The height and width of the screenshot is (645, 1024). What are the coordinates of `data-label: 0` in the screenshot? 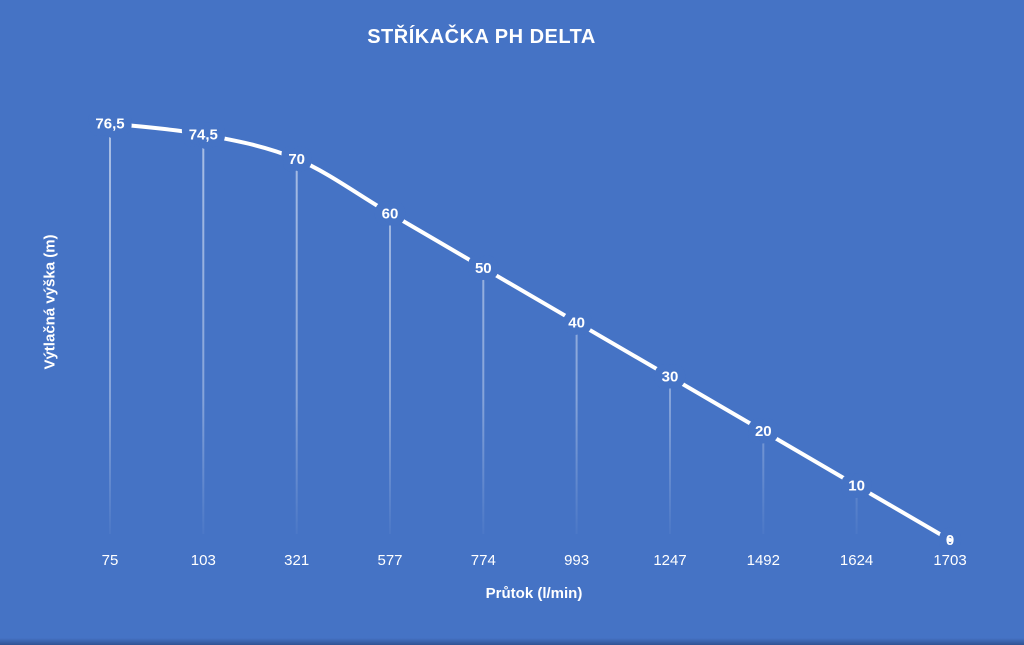 It's located at (950, 540).